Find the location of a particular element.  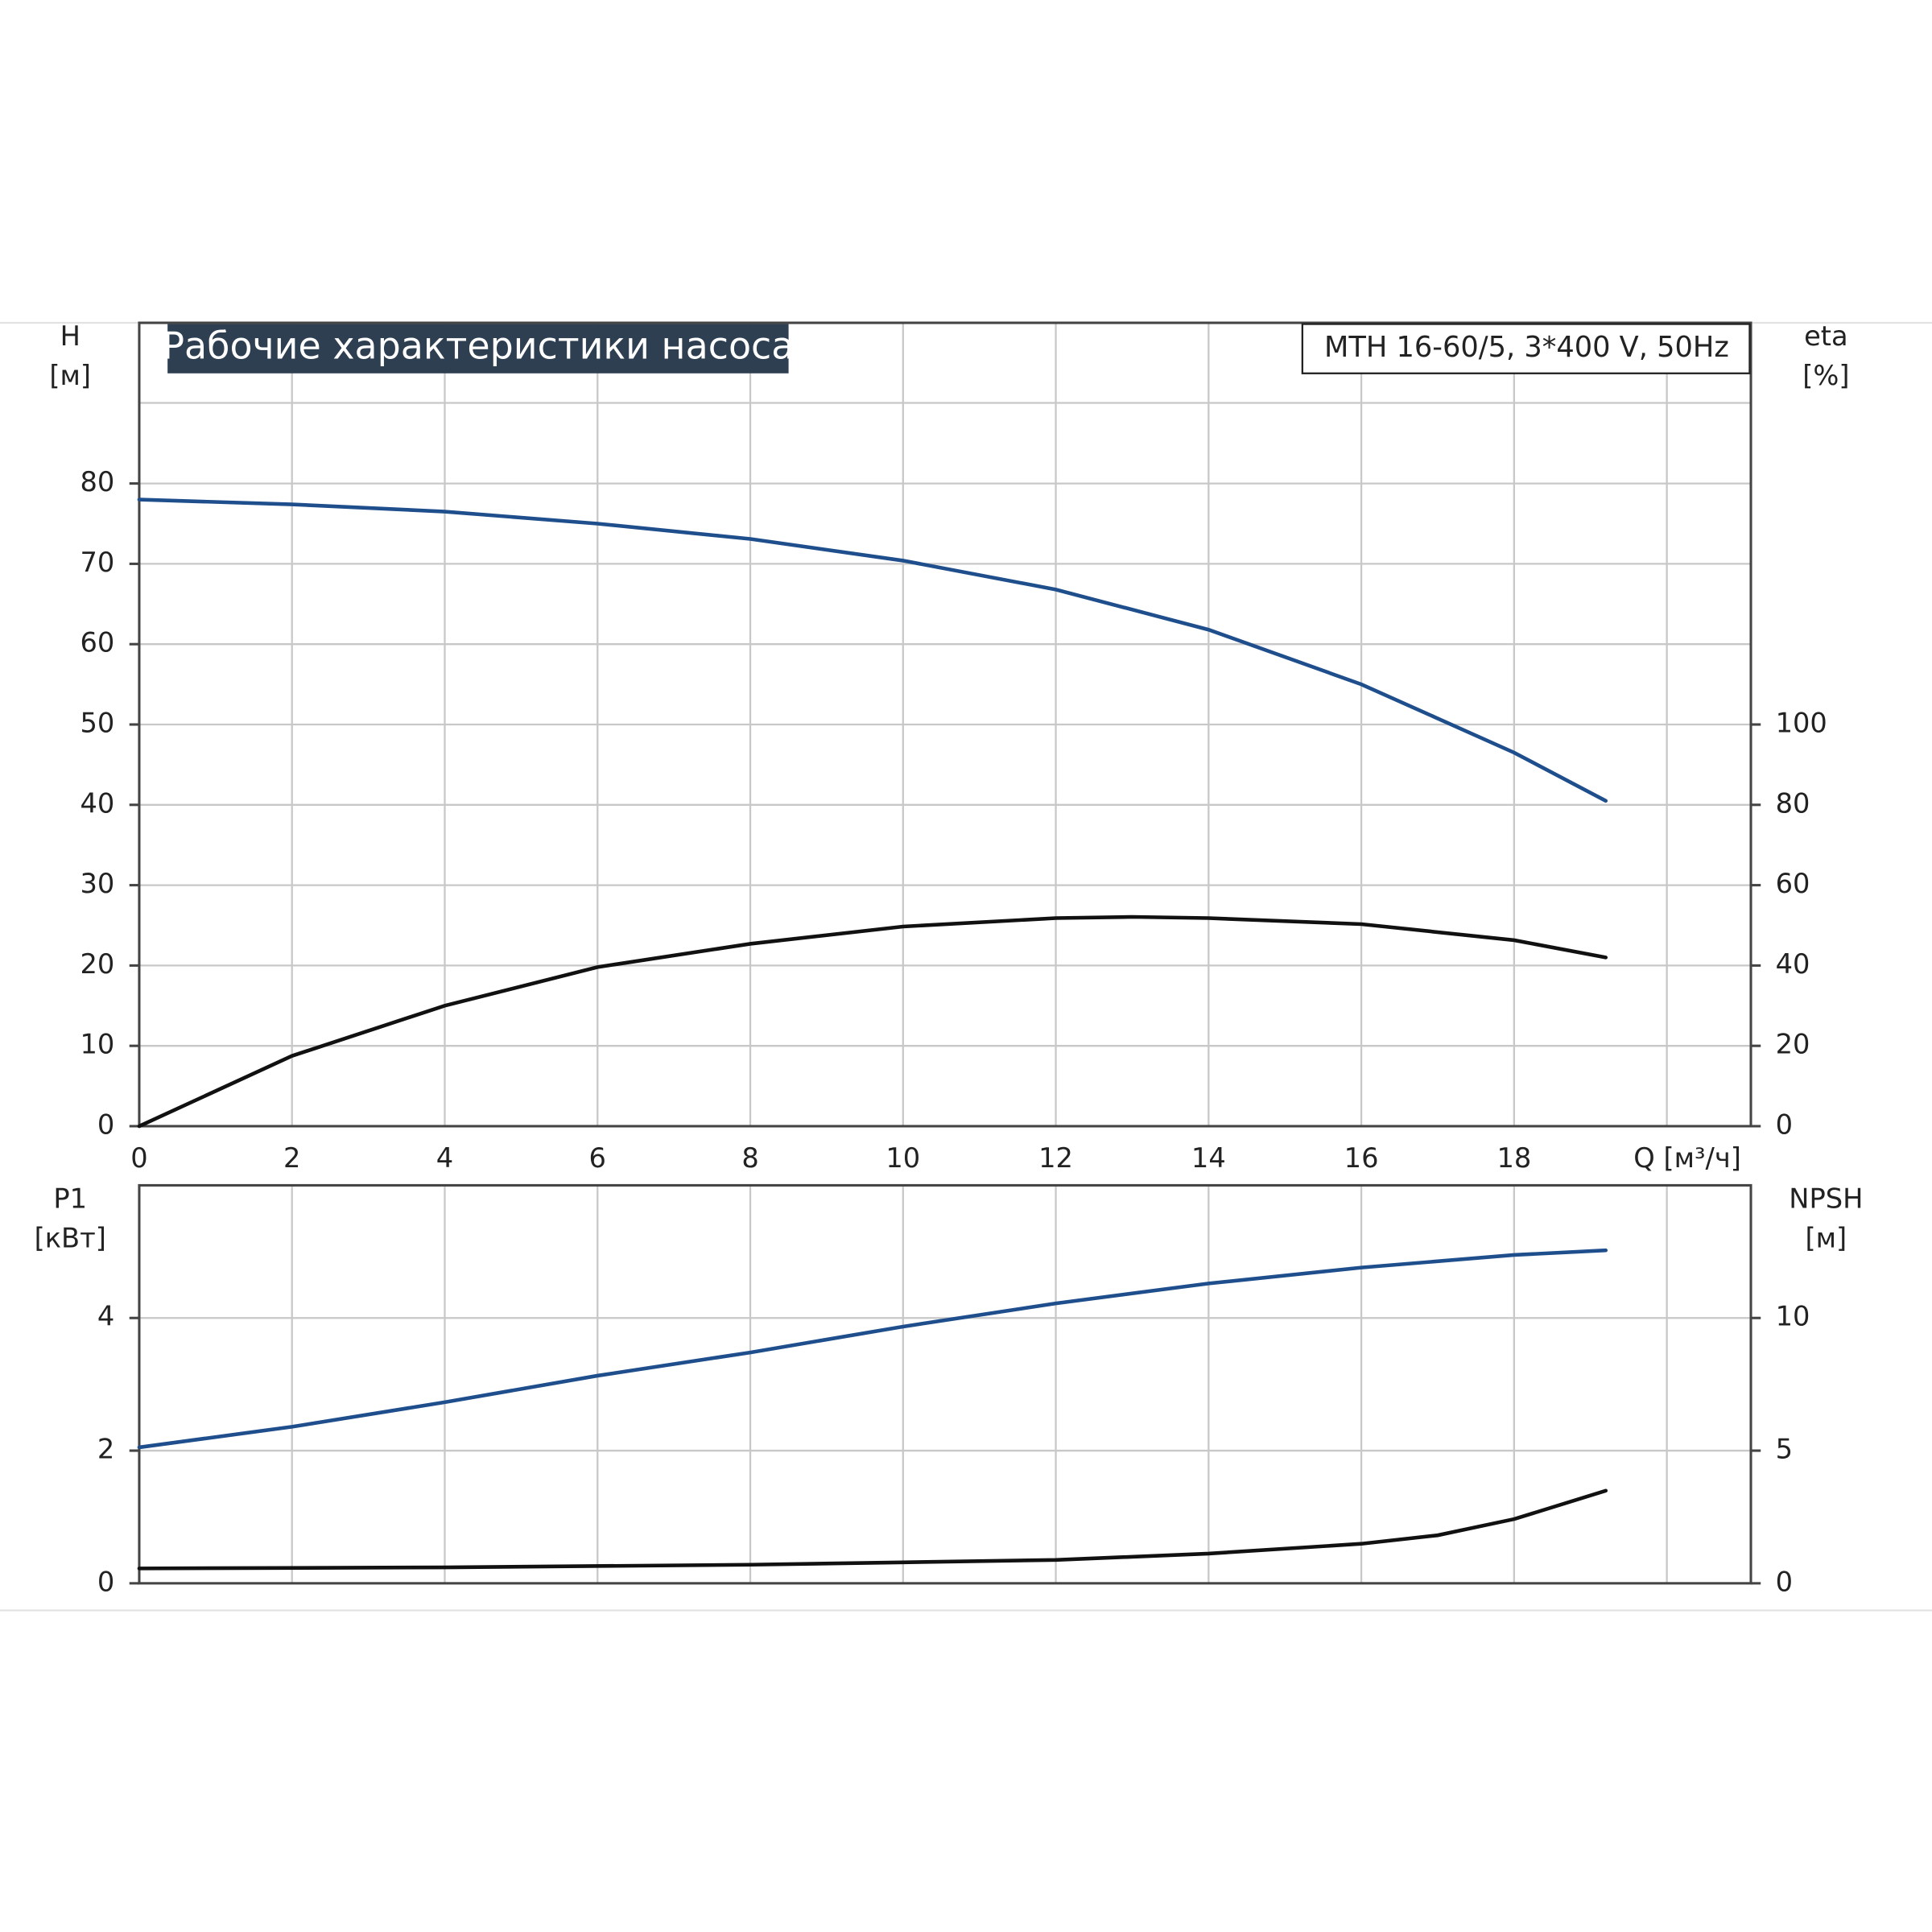

y2-tick-label: 5 is located at coordinates (1784, 1449).